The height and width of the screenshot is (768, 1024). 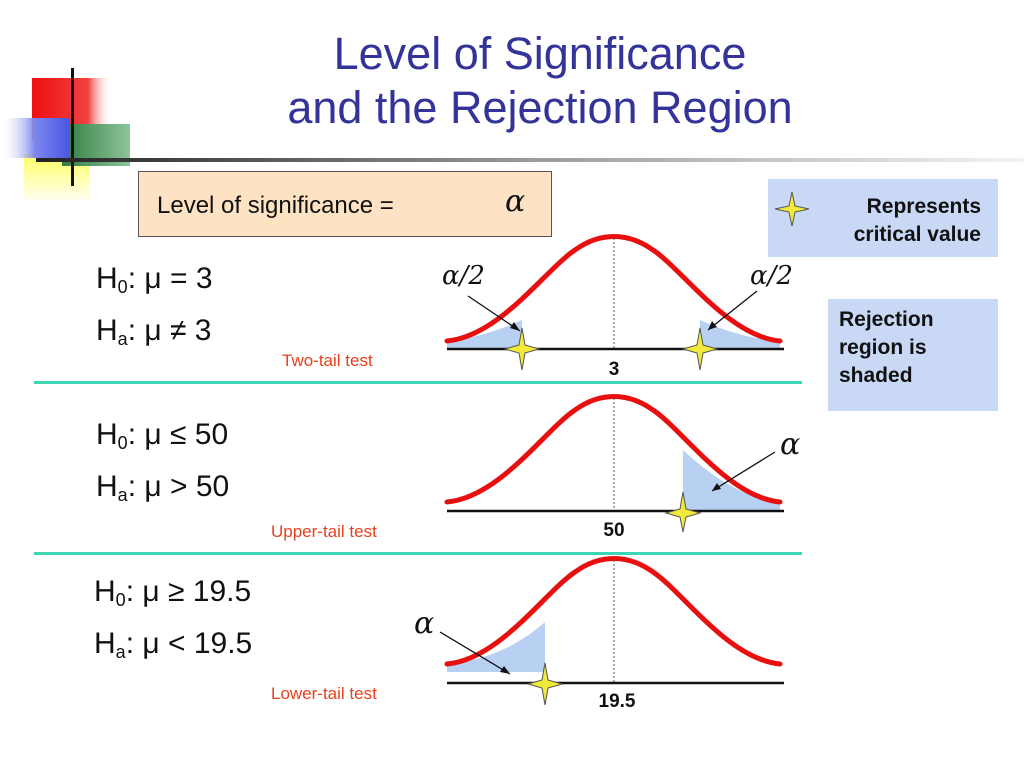 What do you see at coordinates (324, 531) in the screenshot?
I see `test-type-label: Upper-tail test` at bounding box center [324, 531].